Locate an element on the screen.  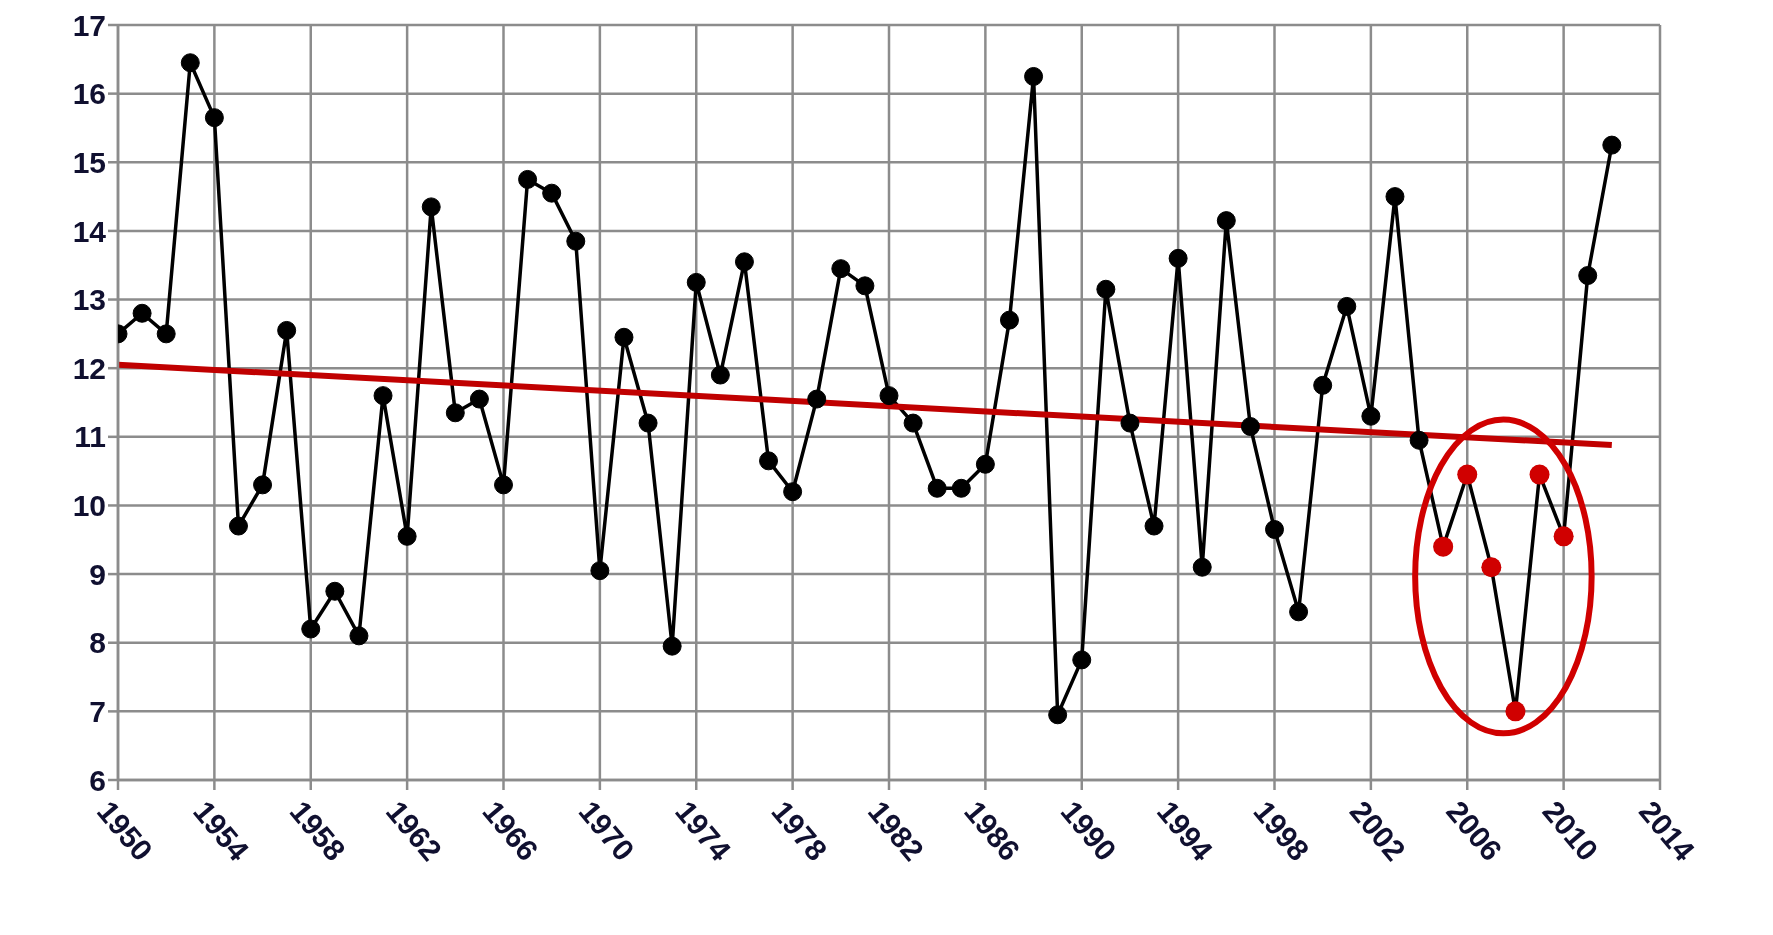
y-tick-label: 17 is located at coordinates (89, 25).